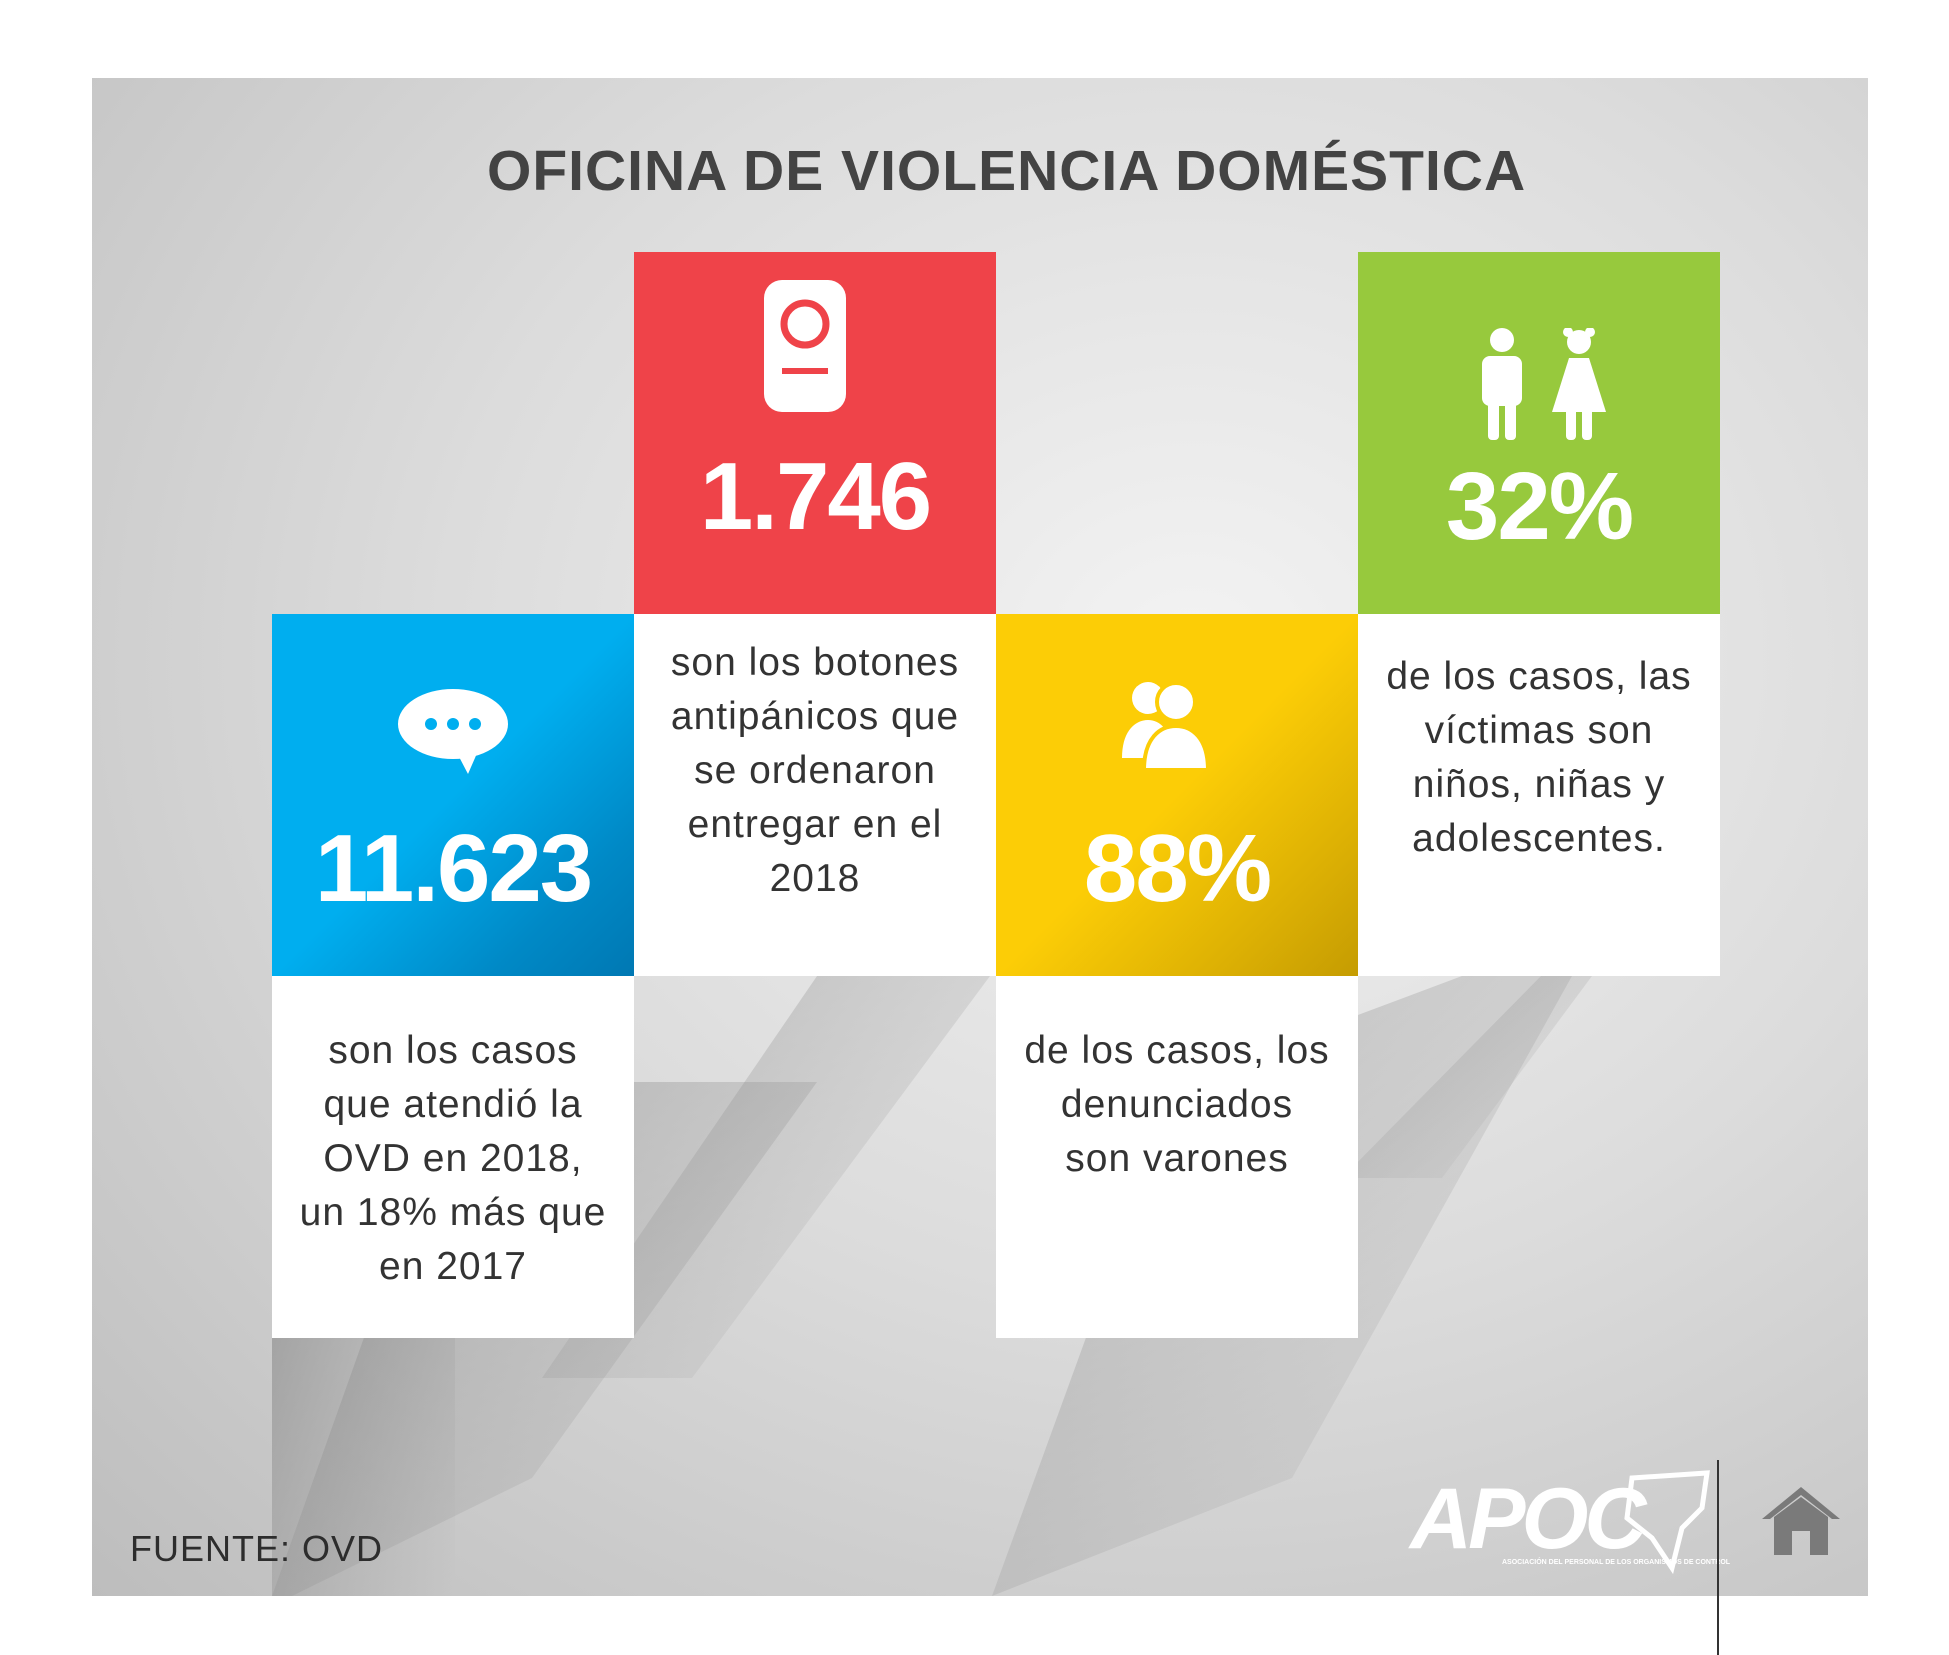 Image resolution: width=1949 pixels, height=1655 pixels. Describe the element at coordinates (1544, 384) in the screenshot. I see `boy-girl-icon` at that location.